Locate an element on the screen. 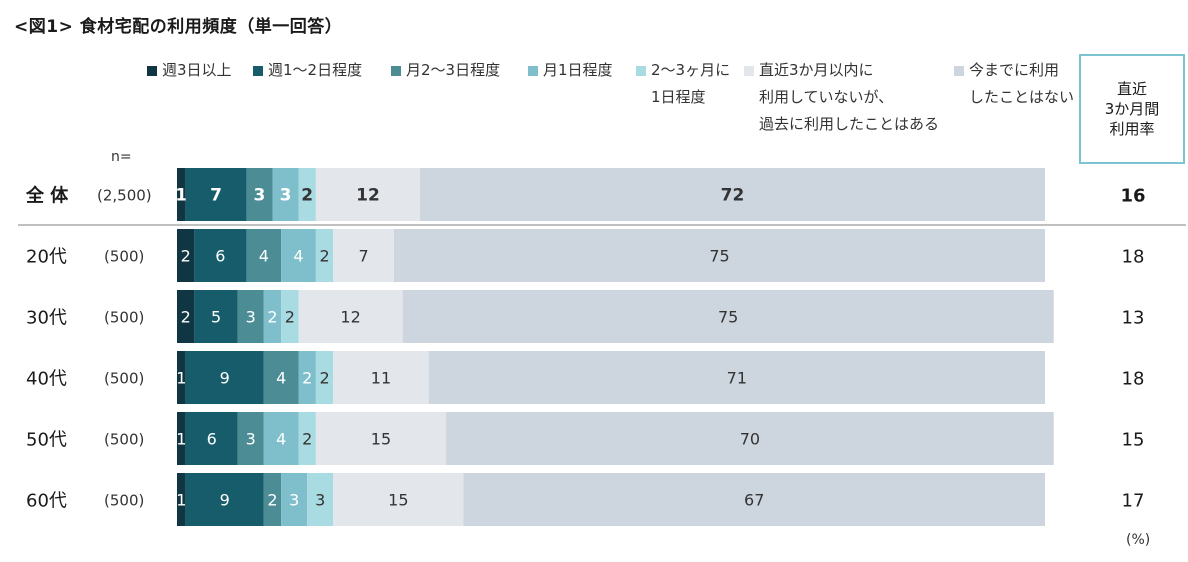  legend-label: 月1日程度 is located at coordinates (578, 70).